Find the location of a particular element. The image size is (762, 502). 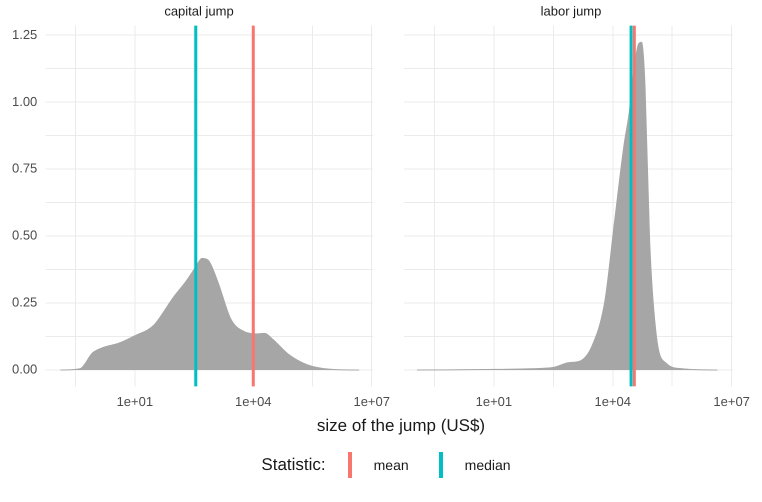

legend-title: Statistic: is located at coordinates (293, 465).